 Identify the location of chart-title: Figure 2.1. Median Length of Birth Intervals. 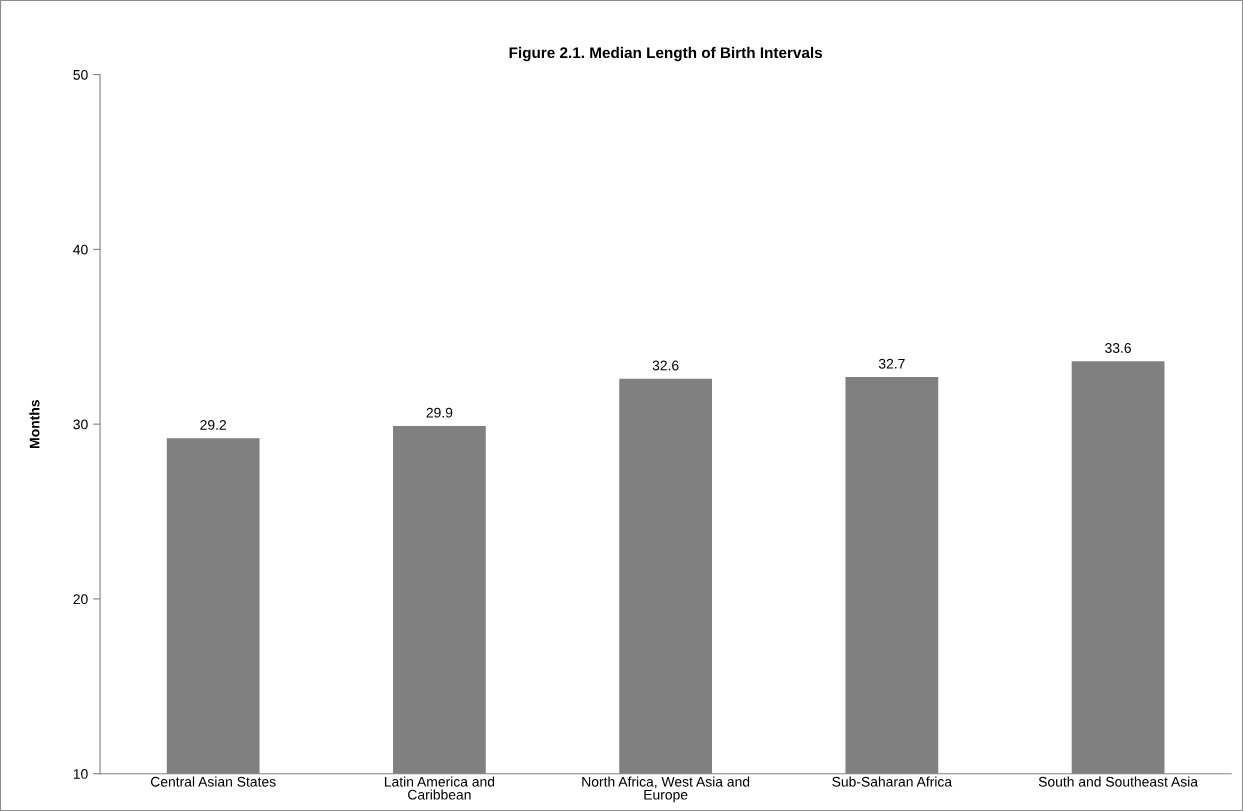
(666, 54).